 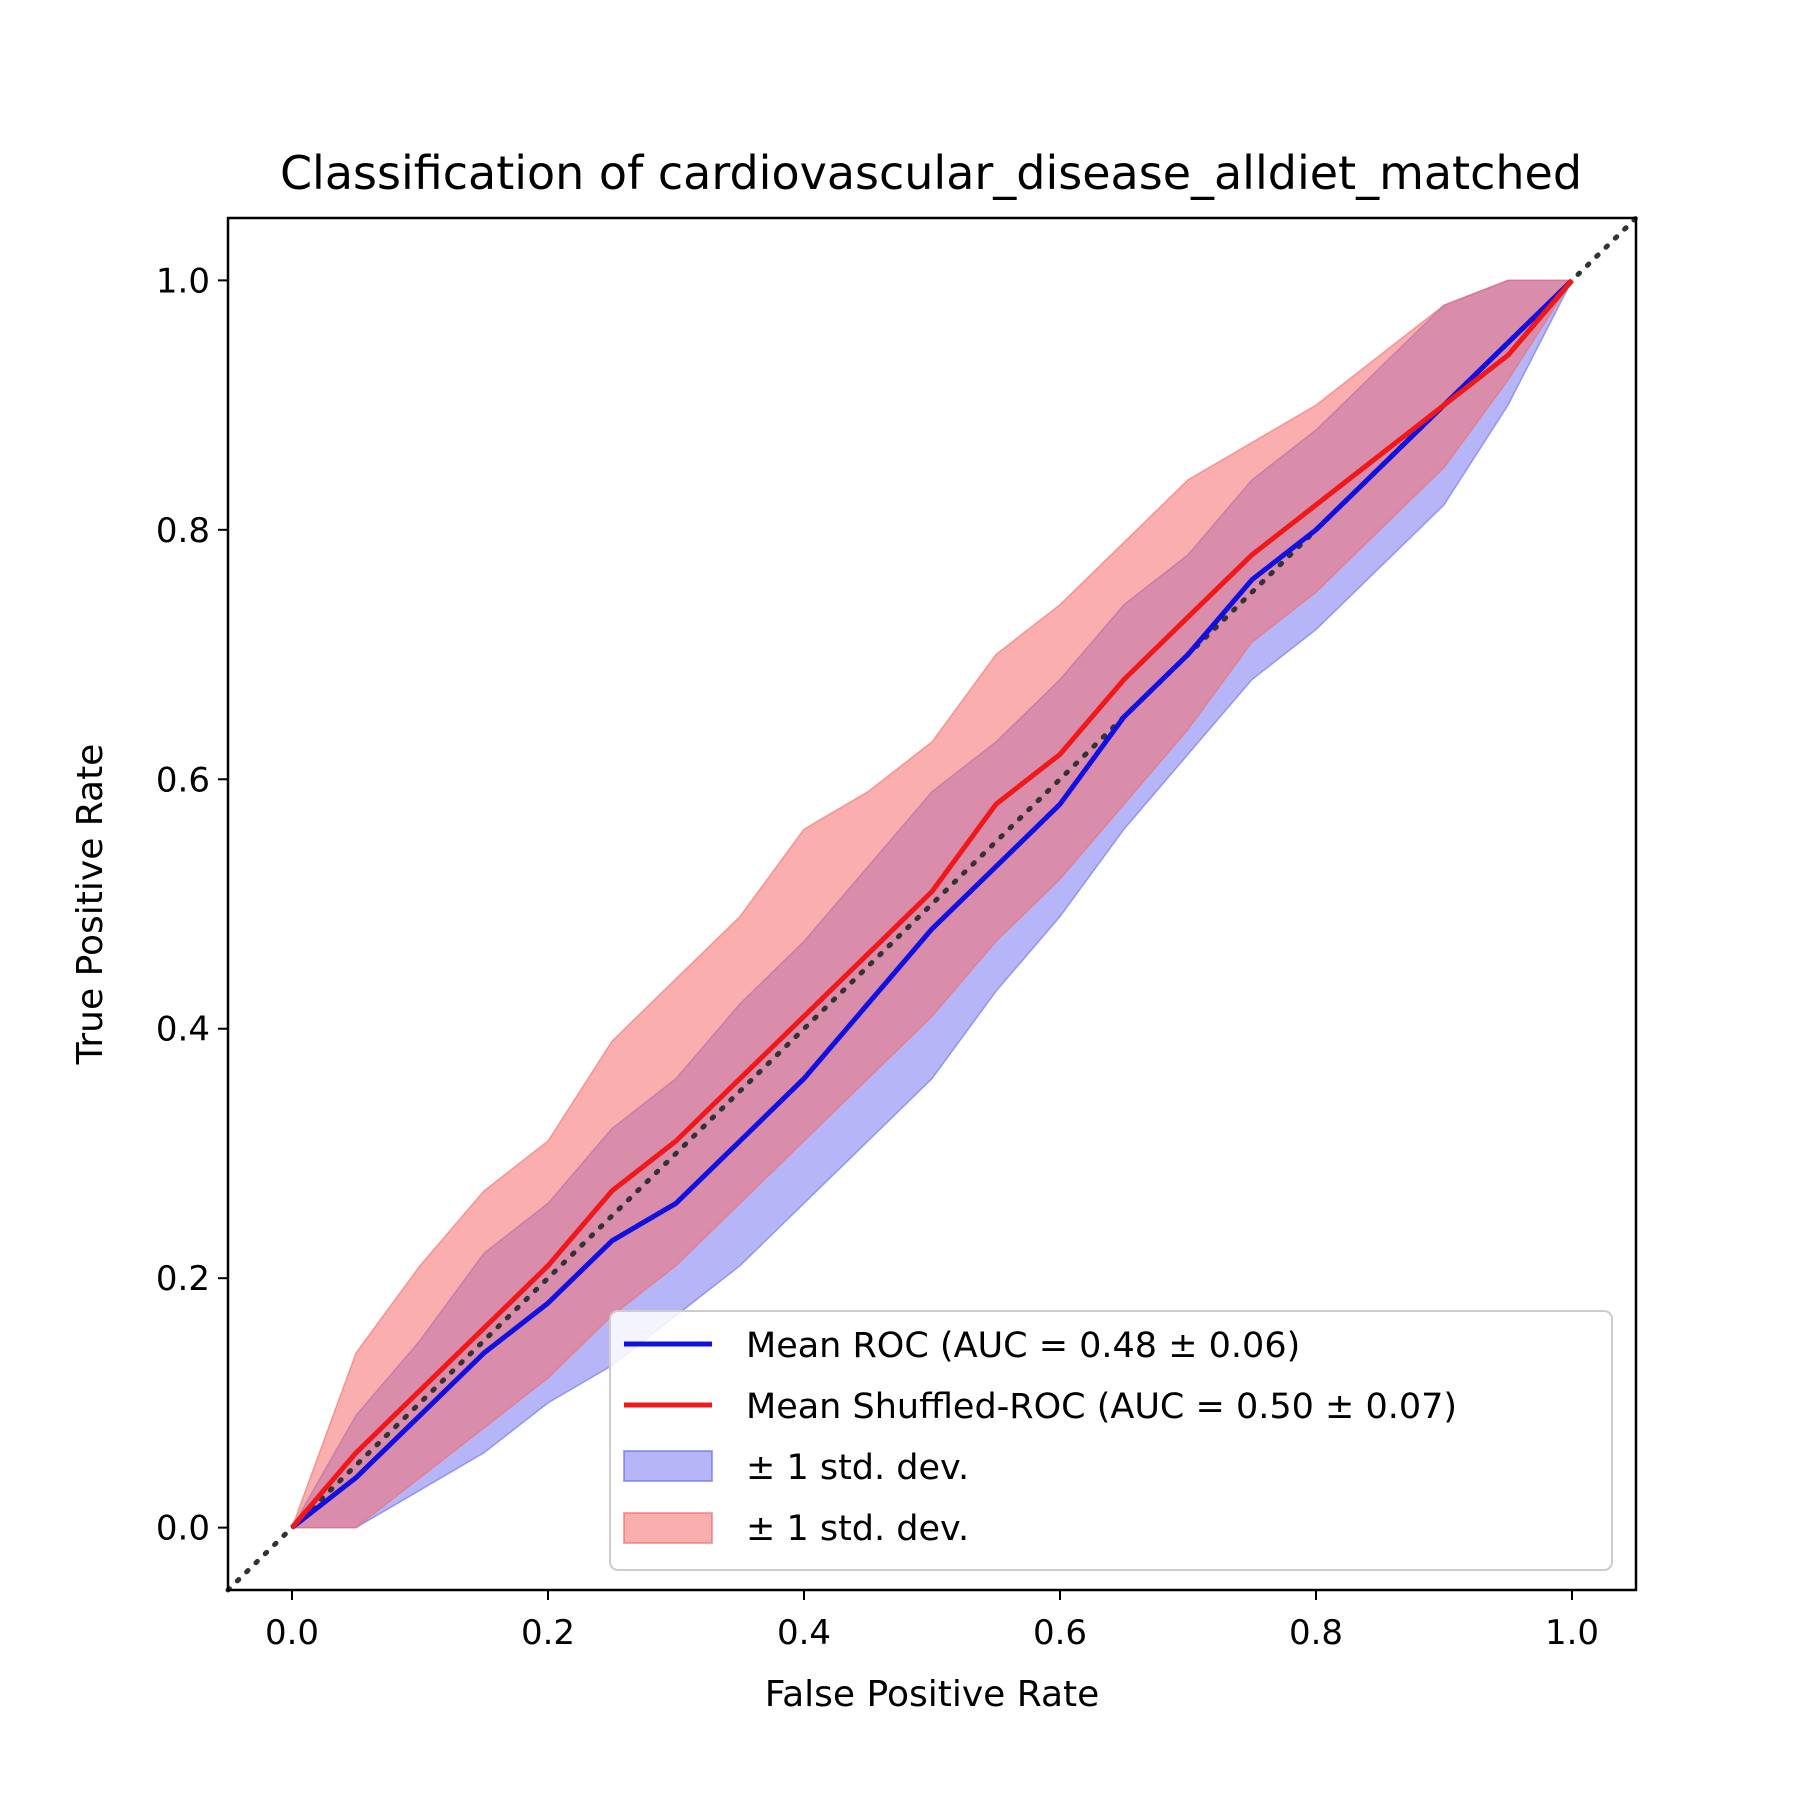 What do you see at coordinates (183, 1529) in the screenshot?
I see `y-tick-label: 0.0` at bounding box center [183, 1529].